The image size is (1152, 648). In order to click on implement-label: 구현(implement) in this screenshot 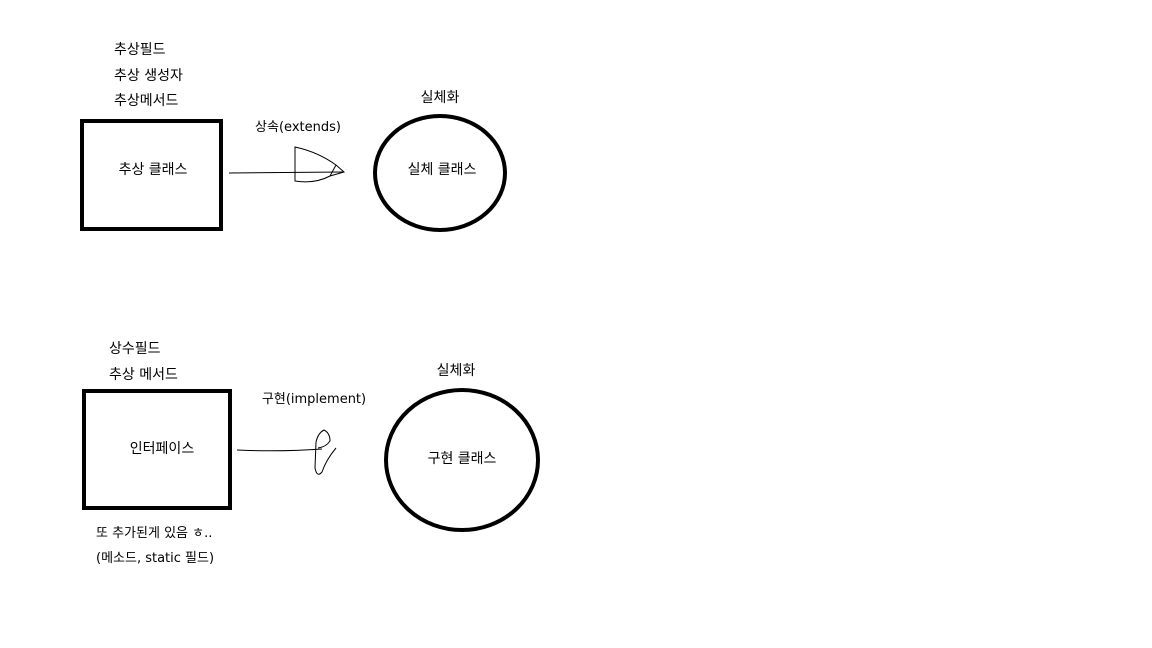, I will do `click(314, 399)`.